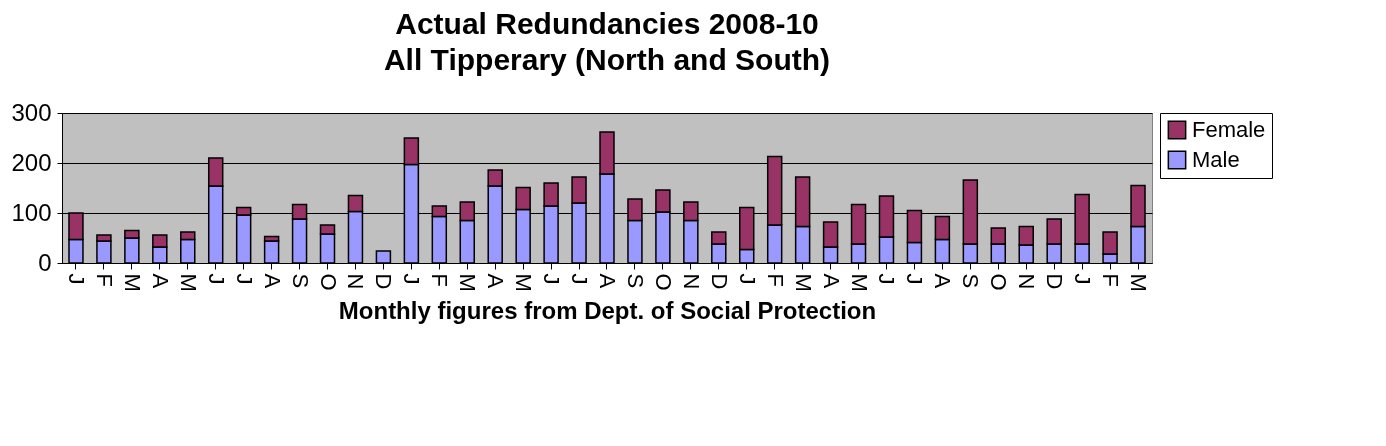  I want to click on legend-label: Male, so click(1216, 159).